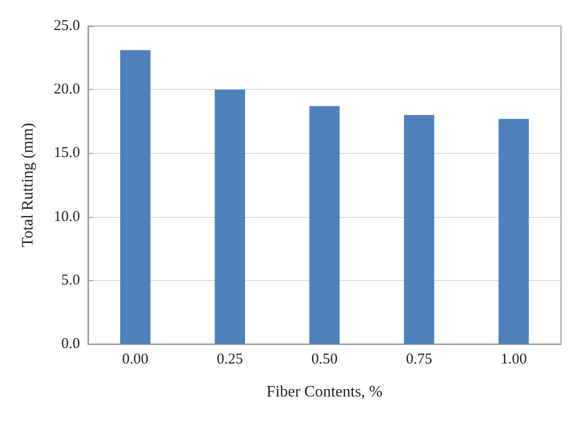  I want to click on y-tick-label: 15.0, so click(67, 153).